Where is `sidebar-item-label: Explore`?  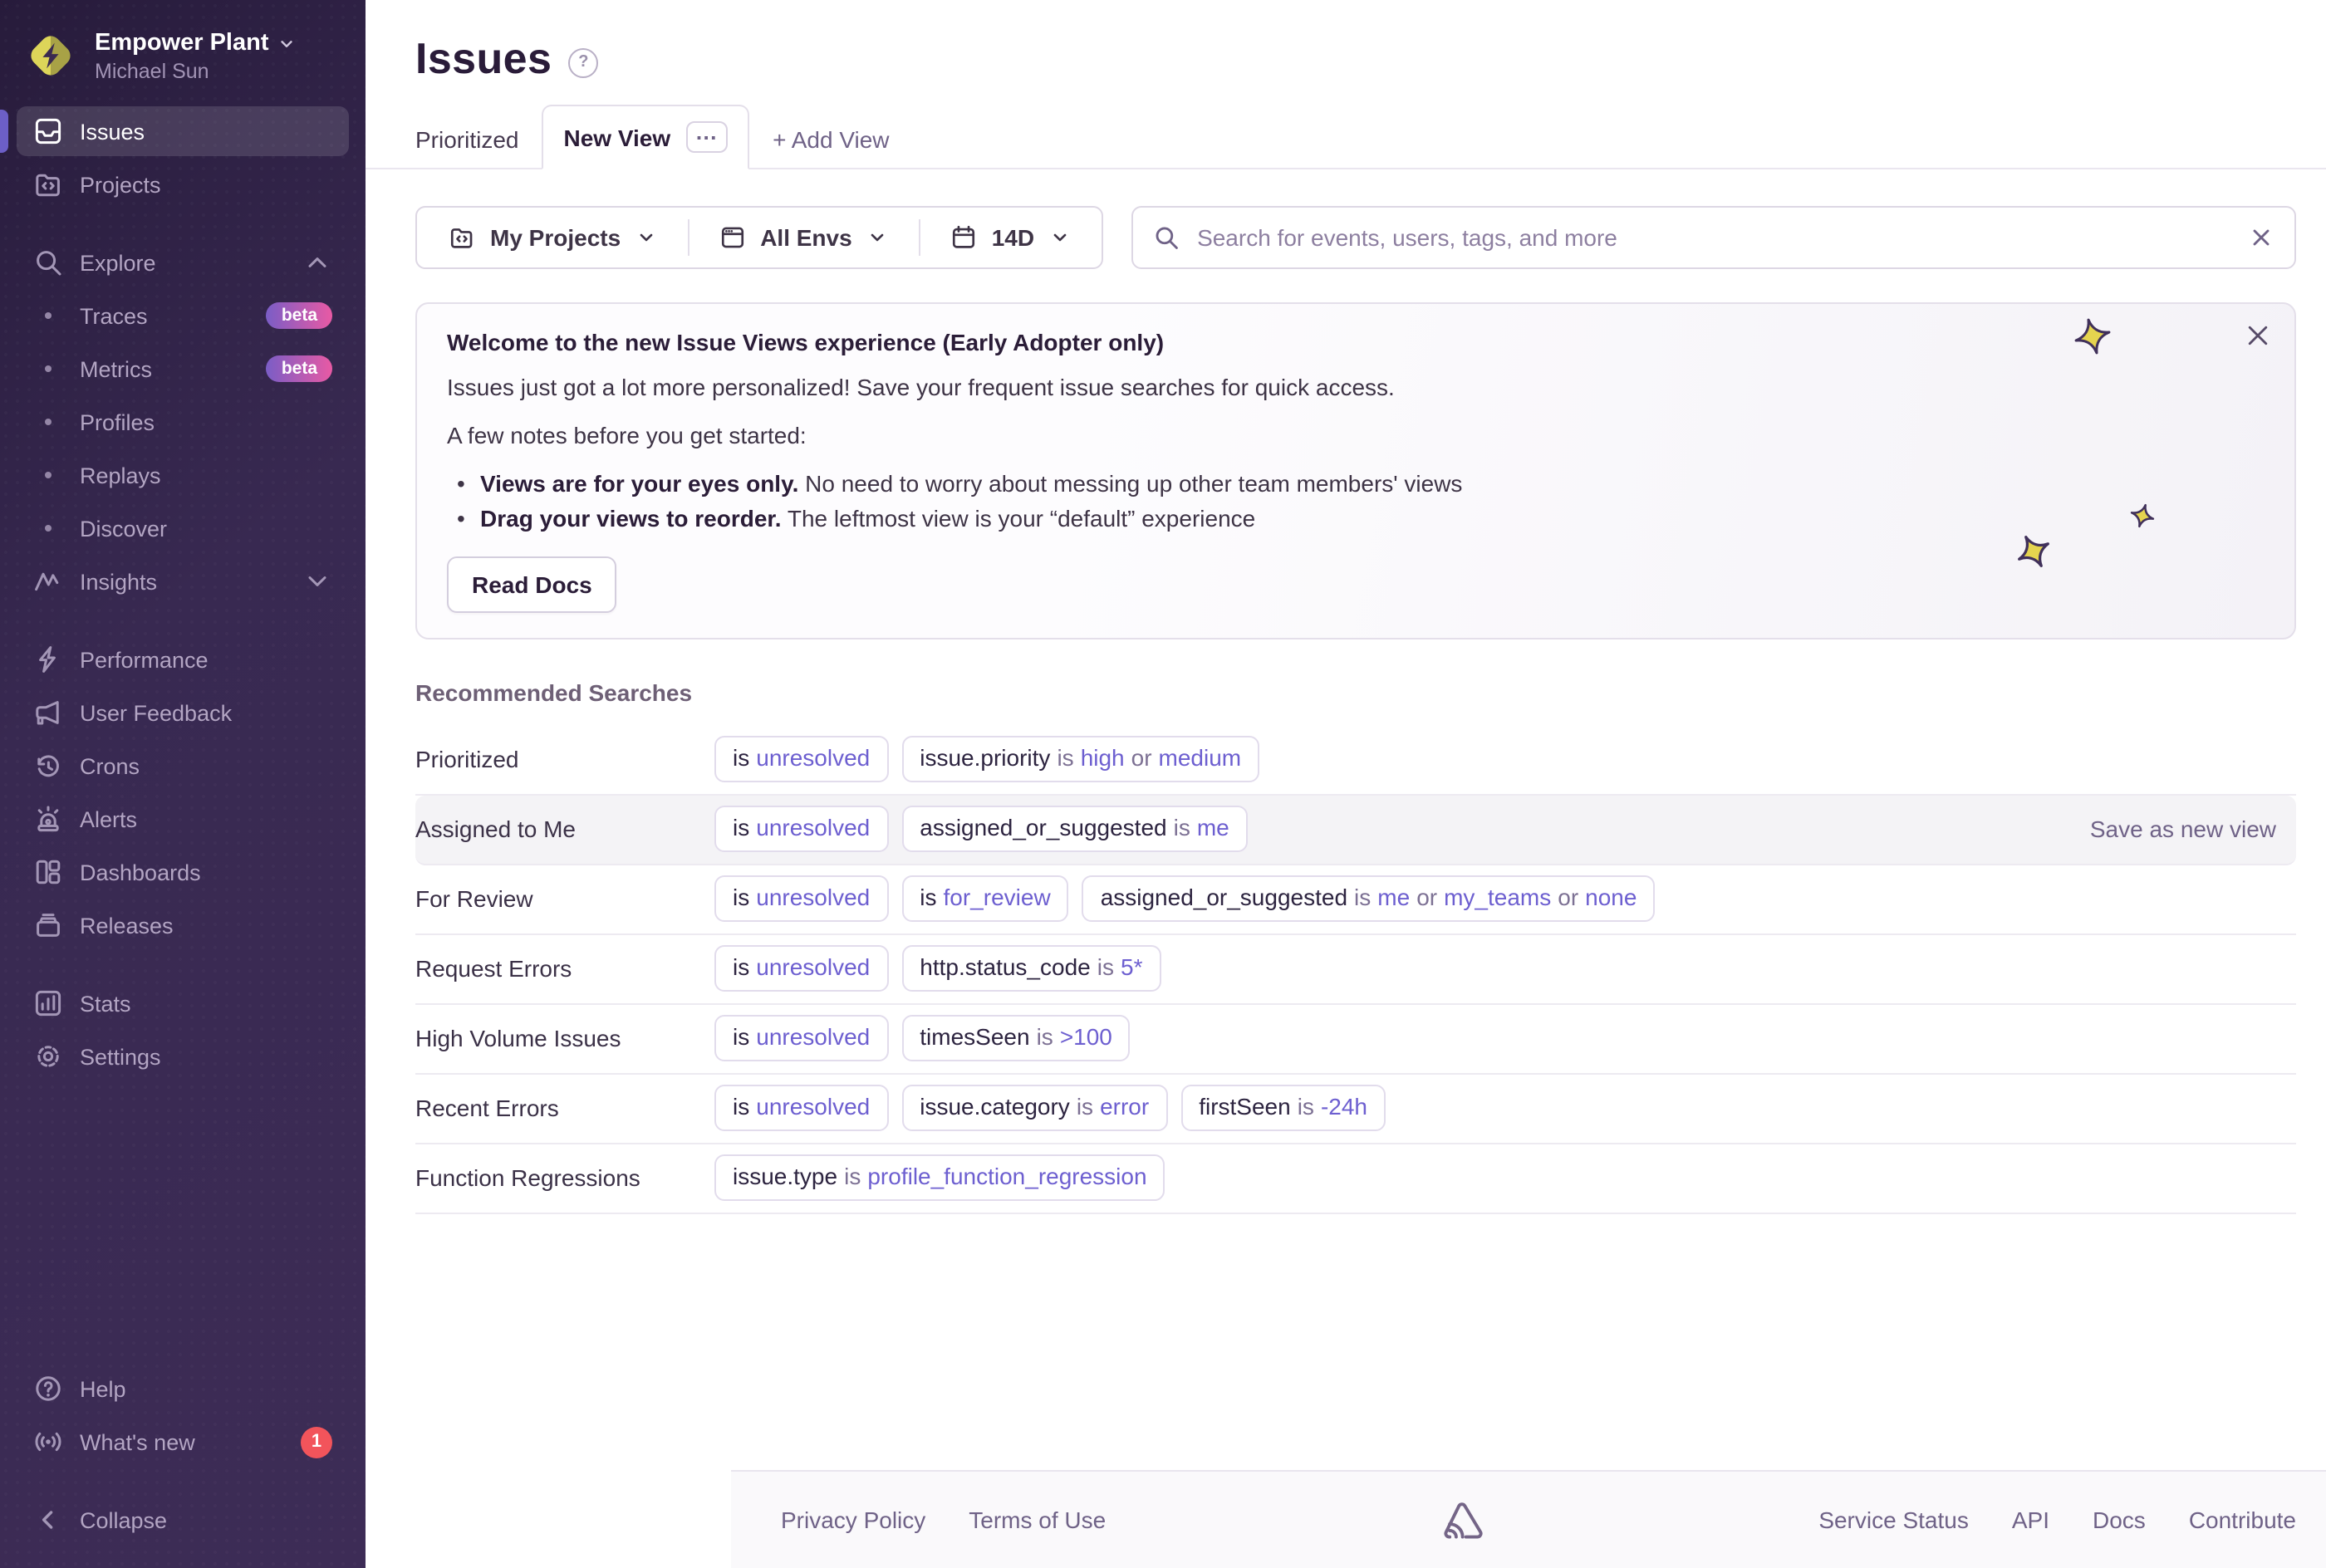 sidebar-item-label: Explore is located at coordinates (118, 262).